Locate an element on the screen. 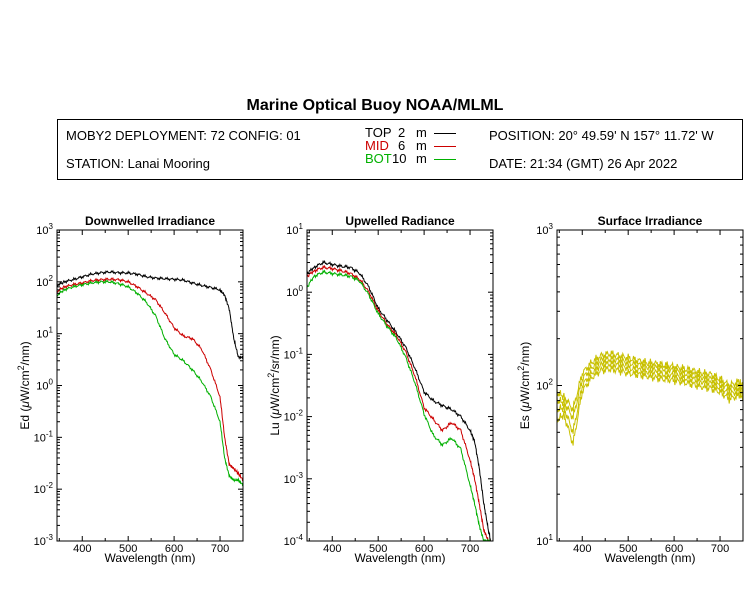 This screenshot has width=750, height=600. y-axis-label: Ed (μW/cm2/nm) is located at coordinates (24, 385).